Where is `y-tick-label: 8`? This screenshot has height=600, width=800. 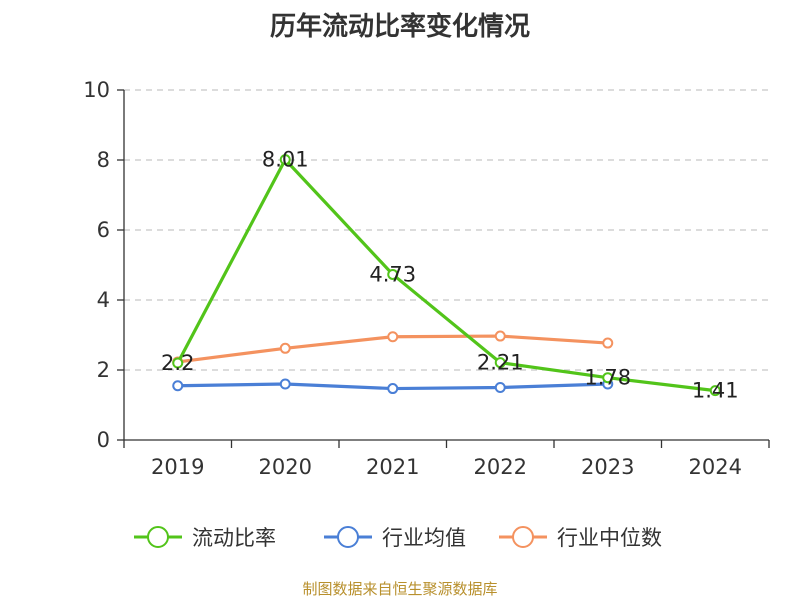 y-tick-label: 8 is located at coordinates (103, 160).